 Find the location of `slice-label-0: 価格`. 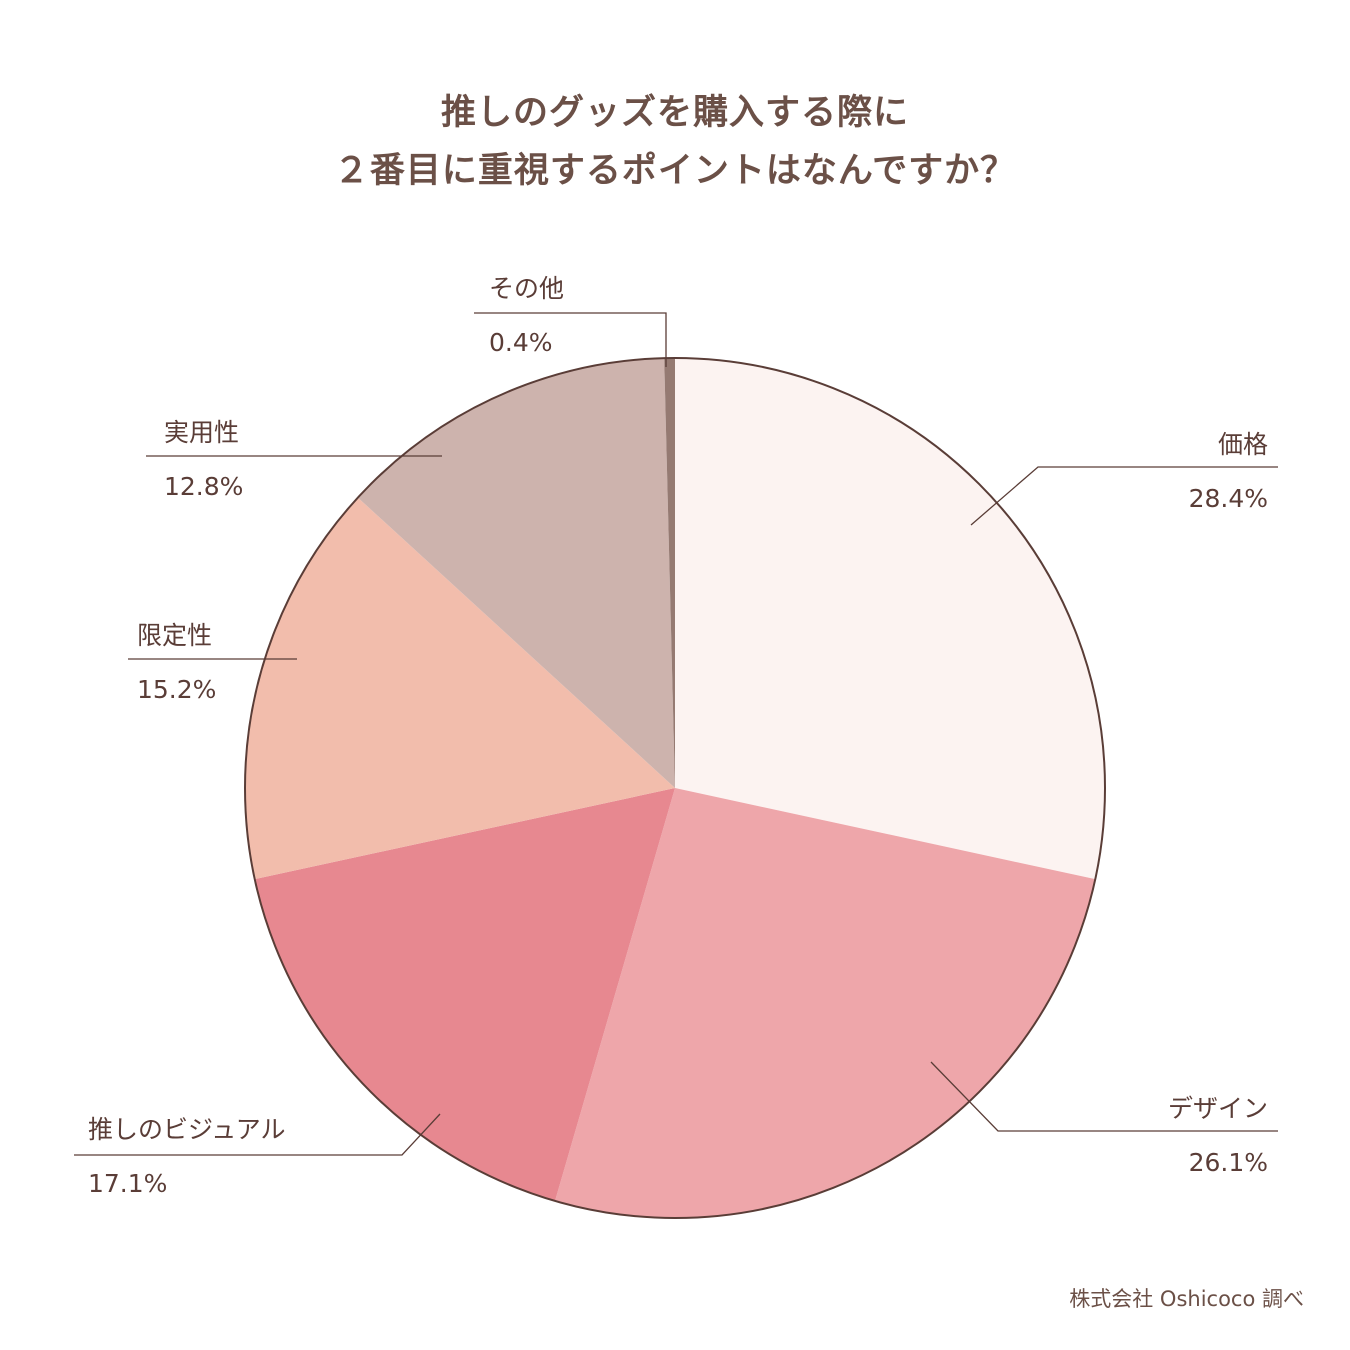

slice-label-0: 価格 is located at coordinates (1243, 444).